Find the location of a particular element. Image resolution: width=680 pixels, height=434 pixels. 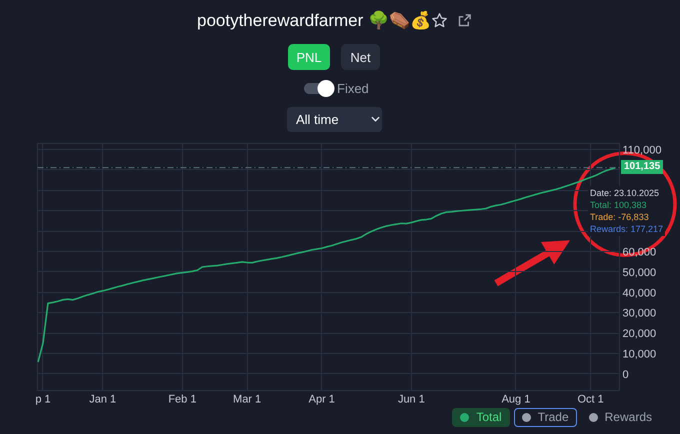

legend-label: Trade is located at coordinates (553, 417).